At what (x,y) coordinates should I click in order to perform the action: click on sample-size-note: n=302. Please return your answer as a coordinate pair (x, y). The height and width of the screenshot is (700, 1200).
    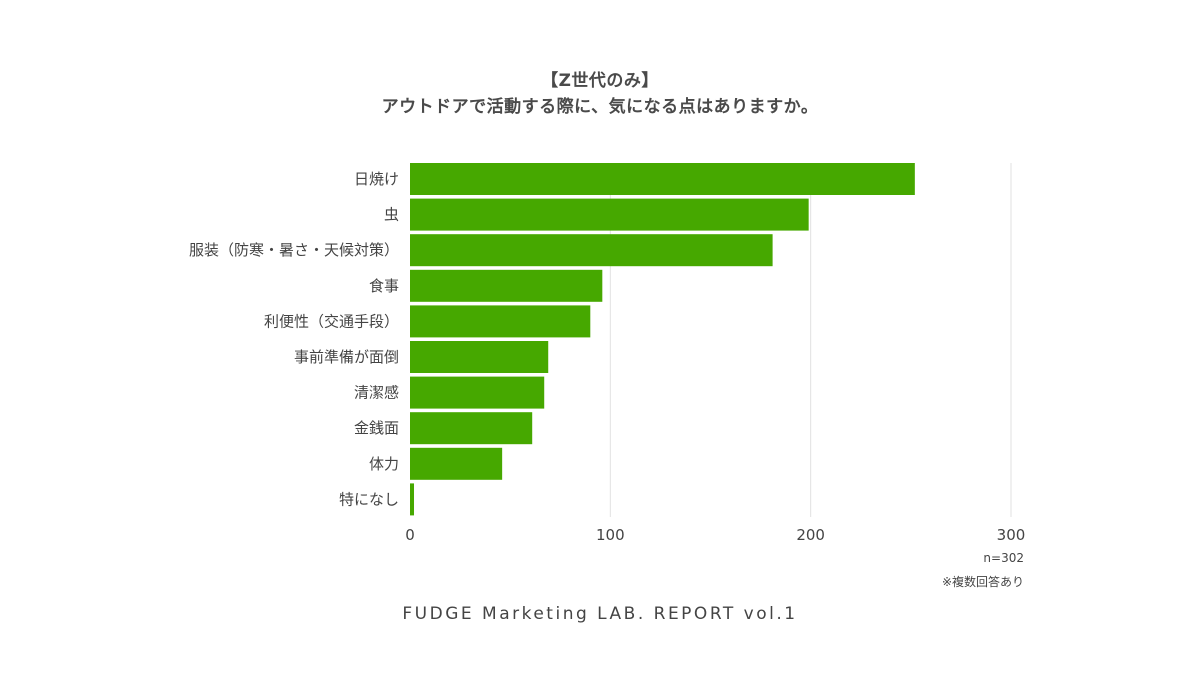
    Looking at the image, I should click on (1003, 558).